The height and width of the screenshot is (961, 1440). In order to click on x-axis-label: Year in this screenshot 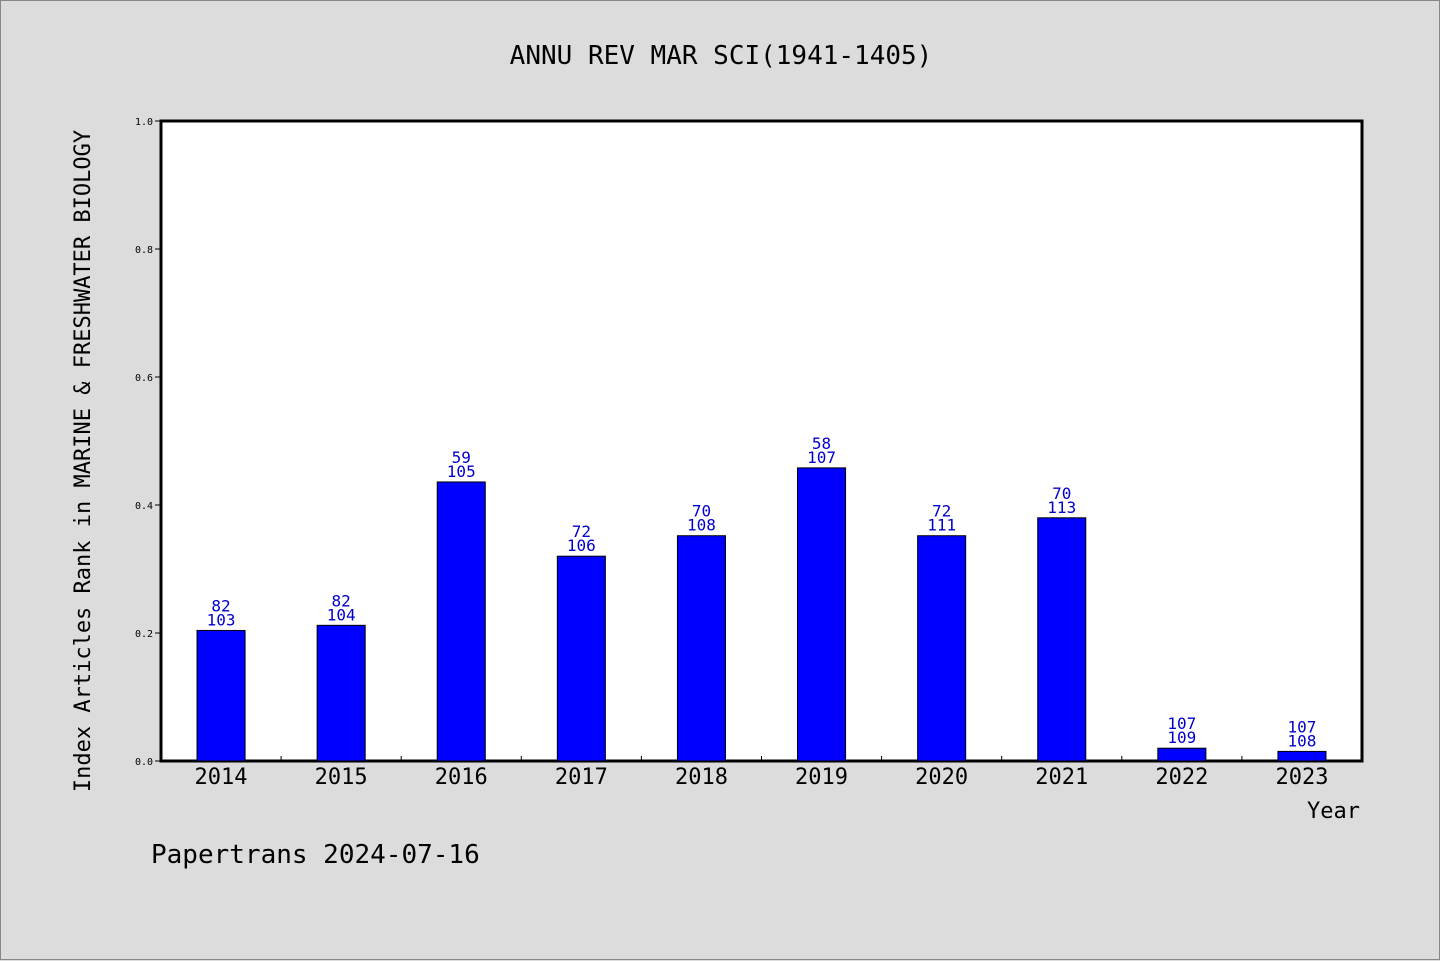, I will do `click(1333, 811)`.